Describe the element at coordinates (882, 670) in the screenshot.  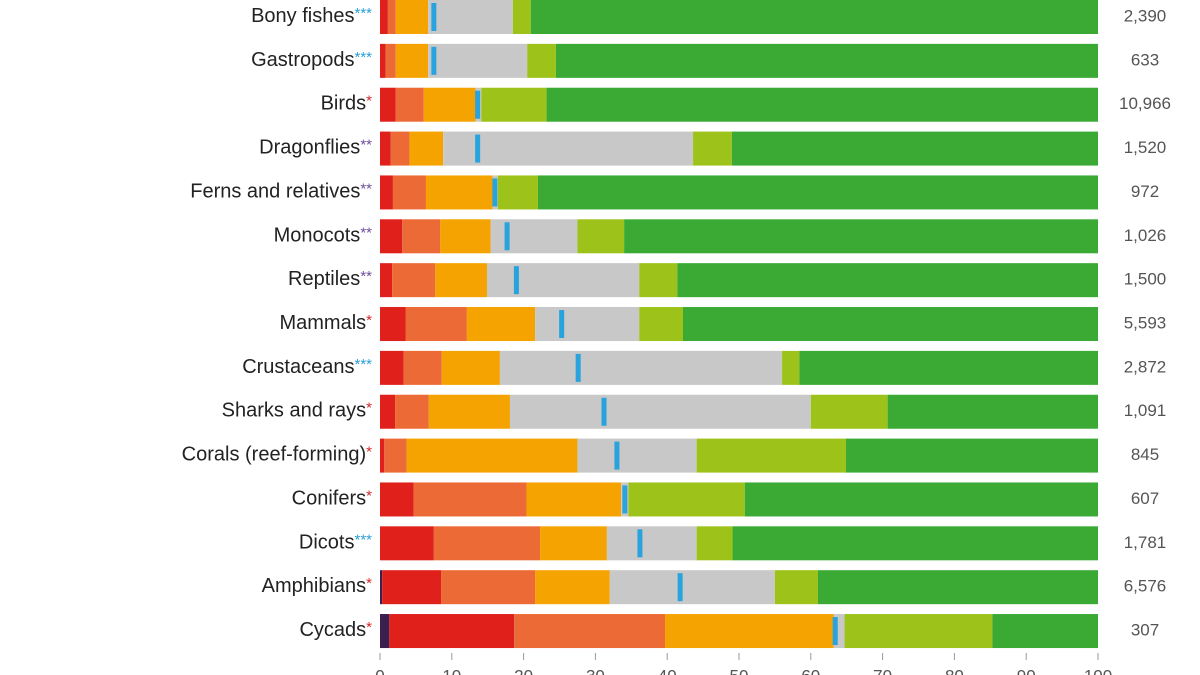
I see `x-tick-label: 70` at that location.